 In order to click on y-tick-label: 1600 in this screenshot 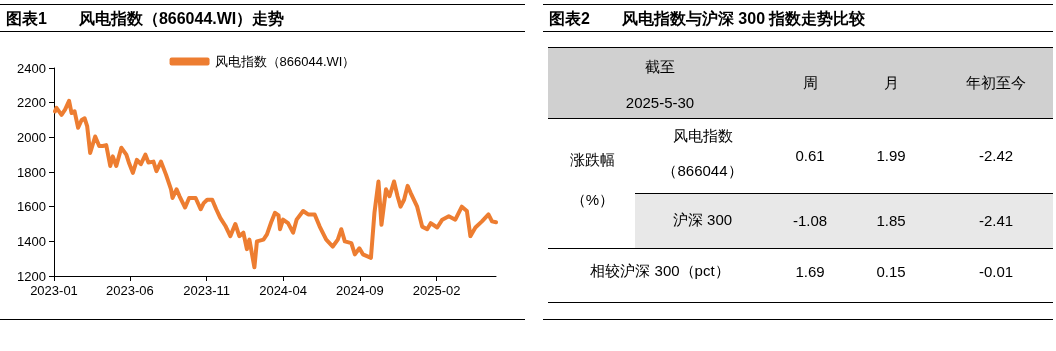, I will do `click(31, 207)`.